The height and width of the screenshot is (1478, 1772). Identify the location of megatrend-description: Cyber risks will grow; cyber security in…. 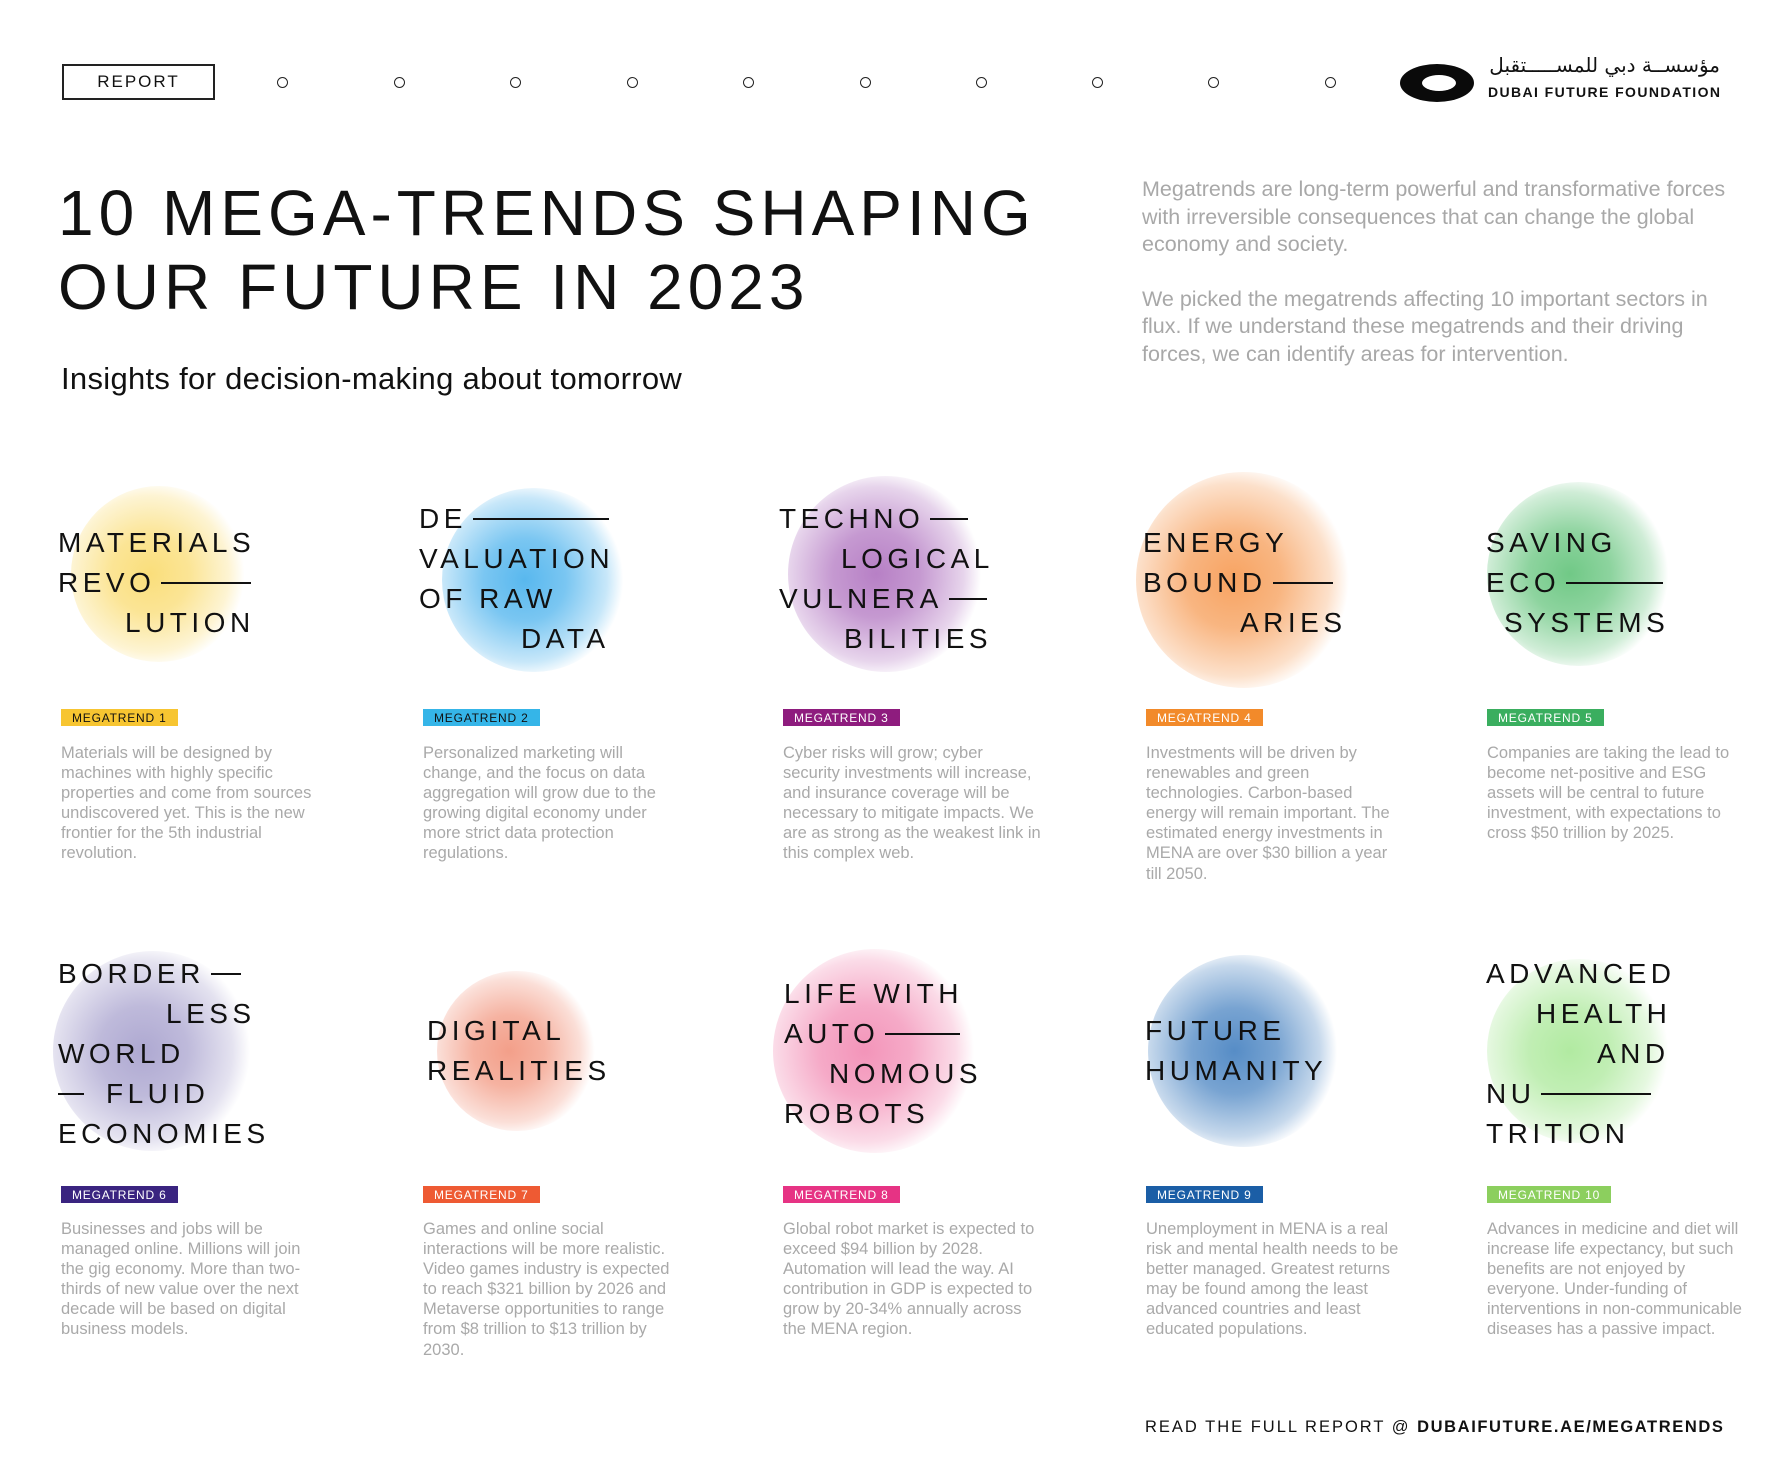
(912, 803).